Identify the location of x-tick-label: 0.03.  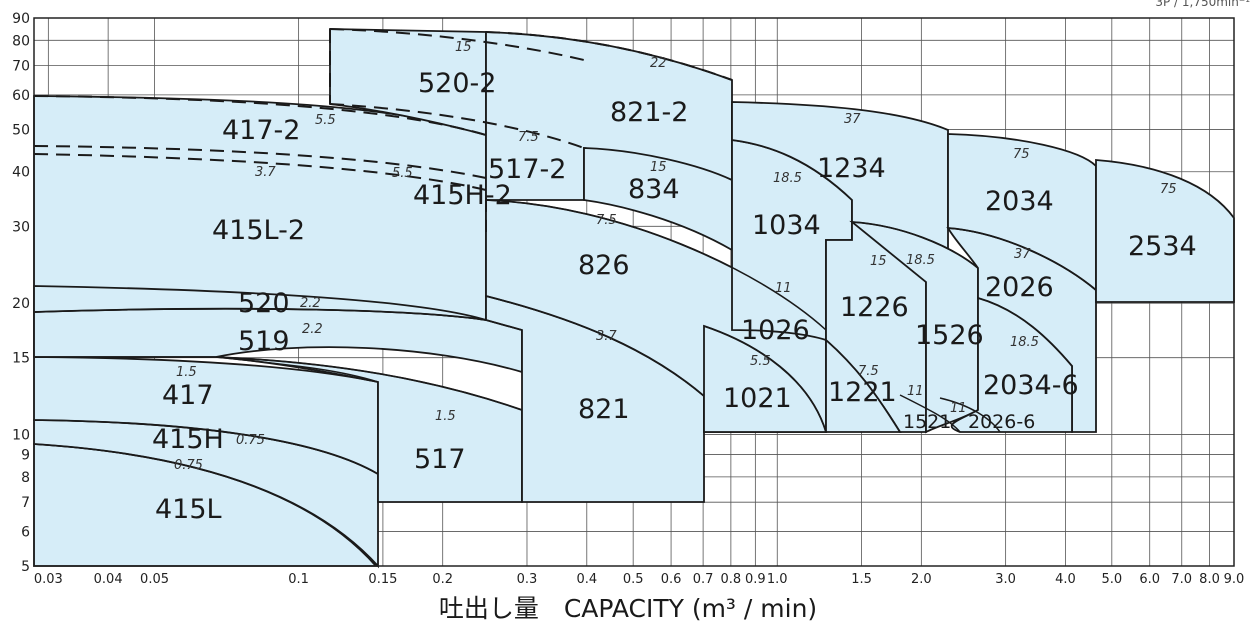
(48, 579).